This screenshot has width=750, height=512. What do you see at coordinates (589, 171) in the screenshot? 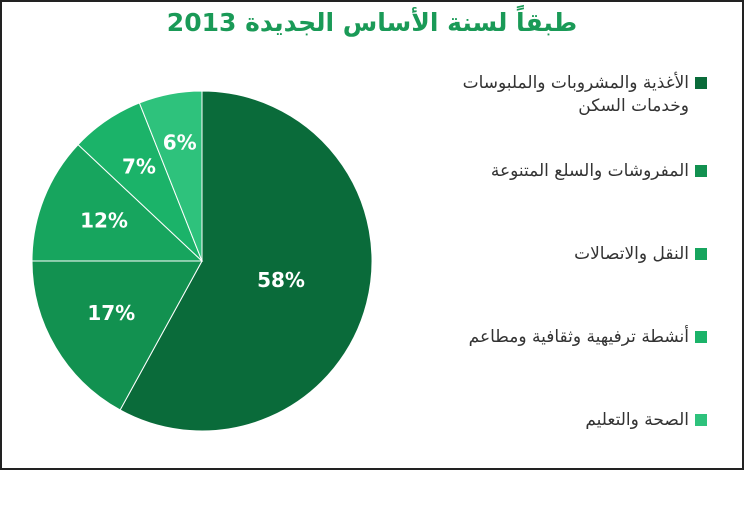
I see `legend-label: المفروشات والسلع المتنوعة` at bounding box center [589, 171].